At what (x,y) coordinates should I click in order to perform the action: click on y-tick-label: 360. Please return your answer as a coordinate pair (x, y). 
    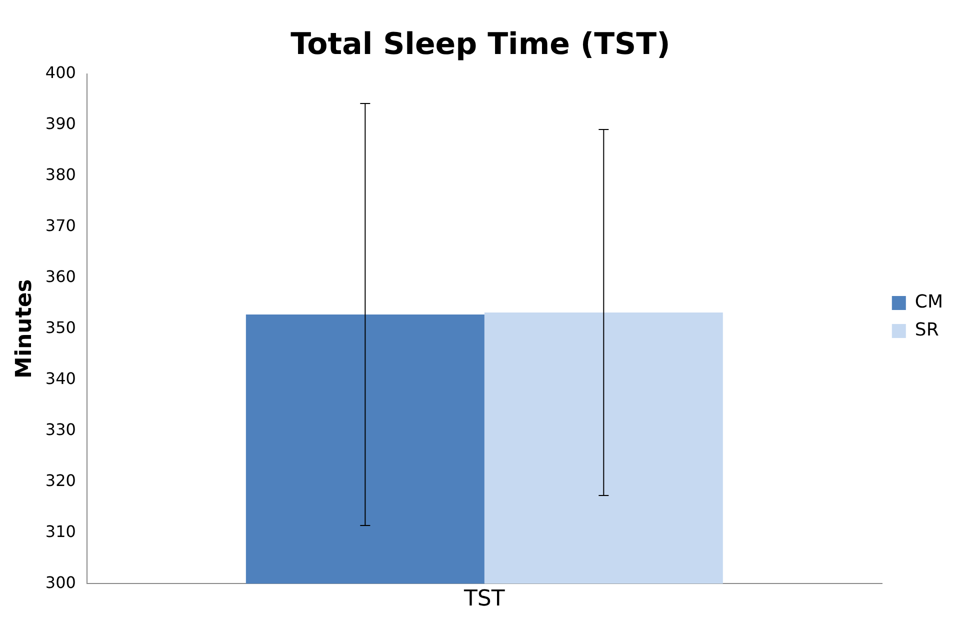
    Looking at the image, I should click on (60, 276).